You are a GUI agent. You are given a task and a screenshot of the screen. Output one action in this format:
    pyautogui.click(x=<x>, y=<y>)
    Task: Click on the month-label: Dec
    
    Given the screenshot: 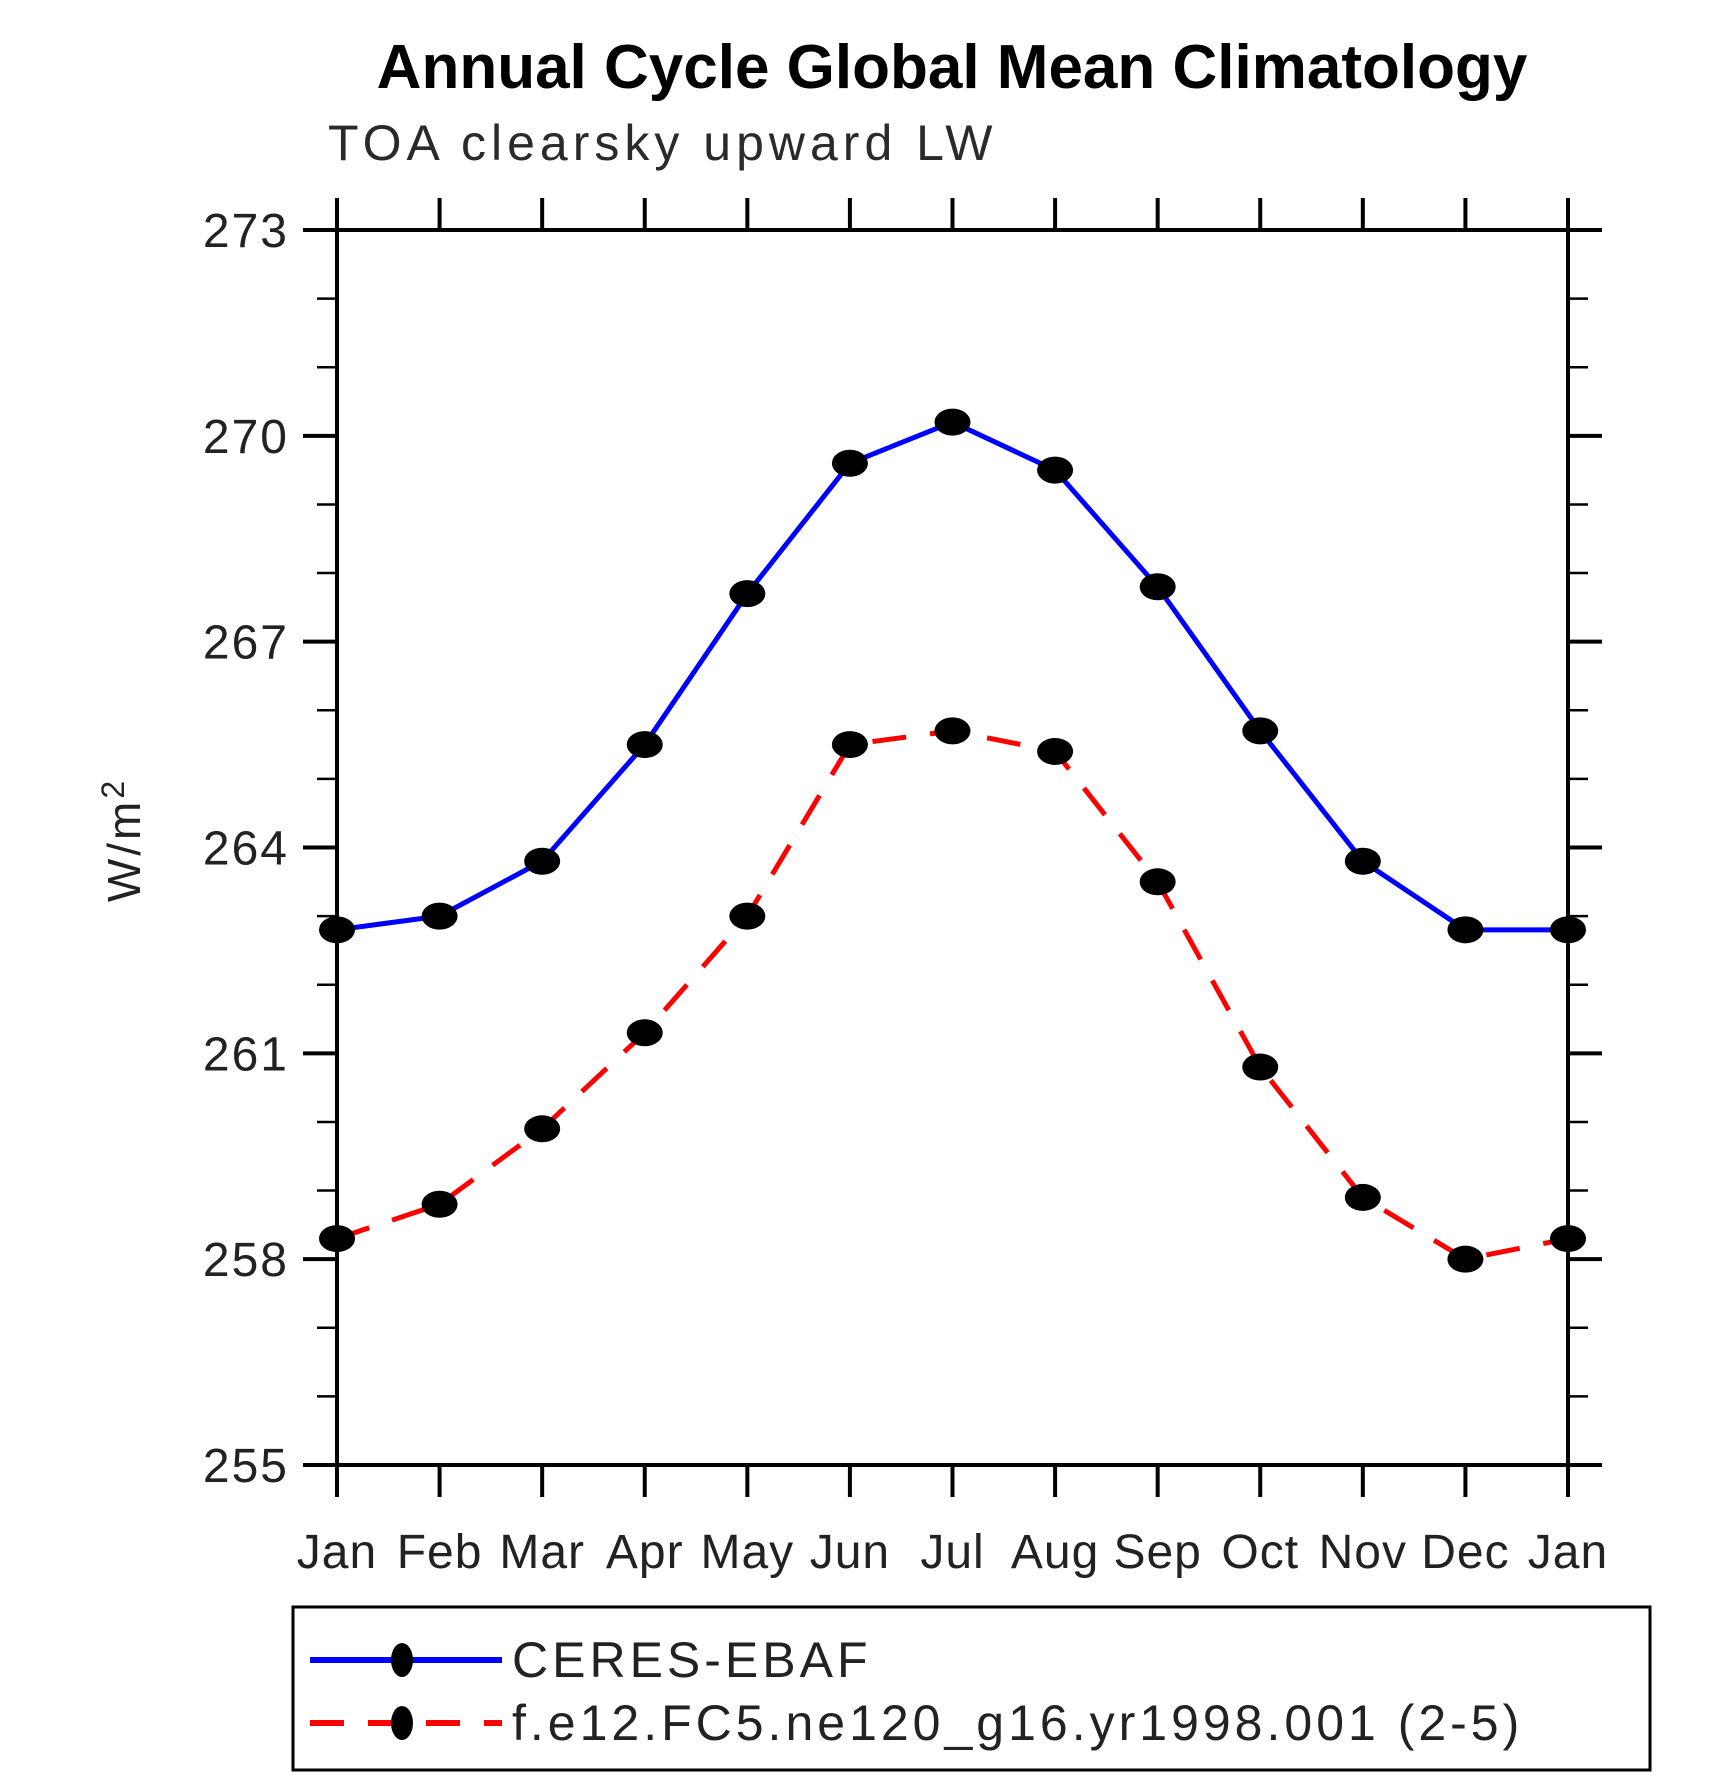 What is the action you would take?
    pyautogui.click(x=1465, y=1552)
    